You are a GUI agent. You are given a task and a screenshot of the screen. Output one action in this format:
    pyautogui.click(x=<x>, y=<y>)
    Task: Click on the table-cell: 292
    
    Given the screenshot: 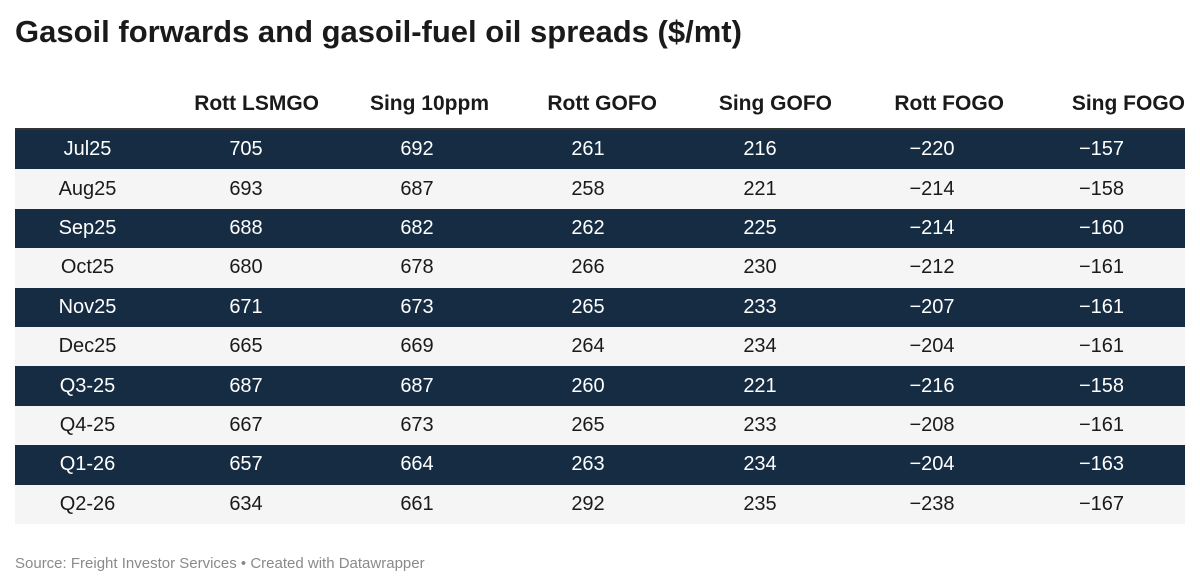 What is the action you would take?
    pyautogui.click(x=588, y=503)
    